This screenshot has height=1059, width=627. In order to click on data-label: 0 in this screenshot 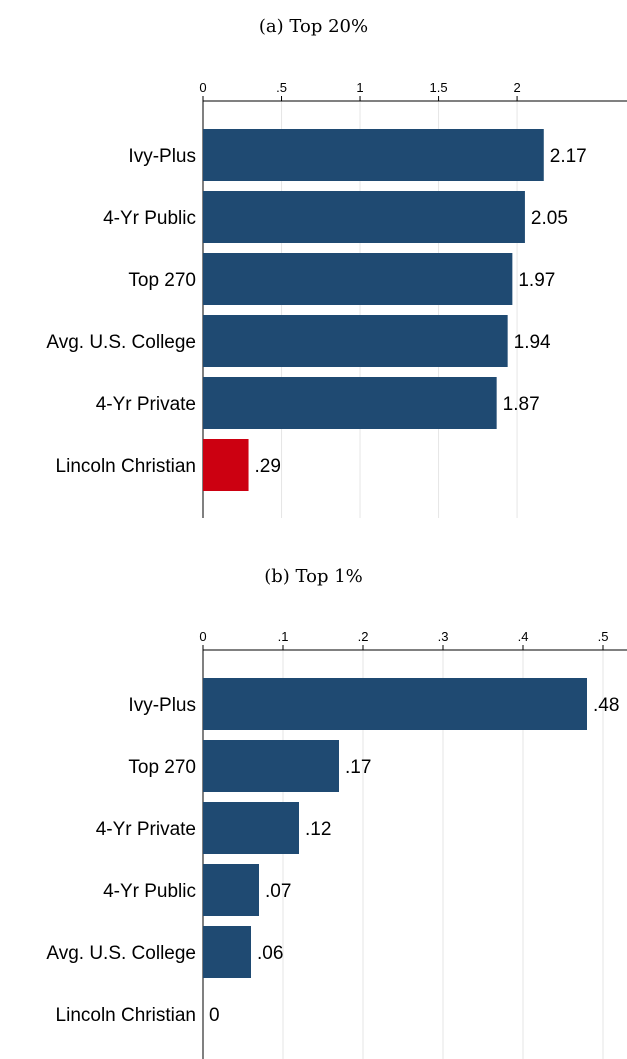, I will do `click(214, 1015)`.